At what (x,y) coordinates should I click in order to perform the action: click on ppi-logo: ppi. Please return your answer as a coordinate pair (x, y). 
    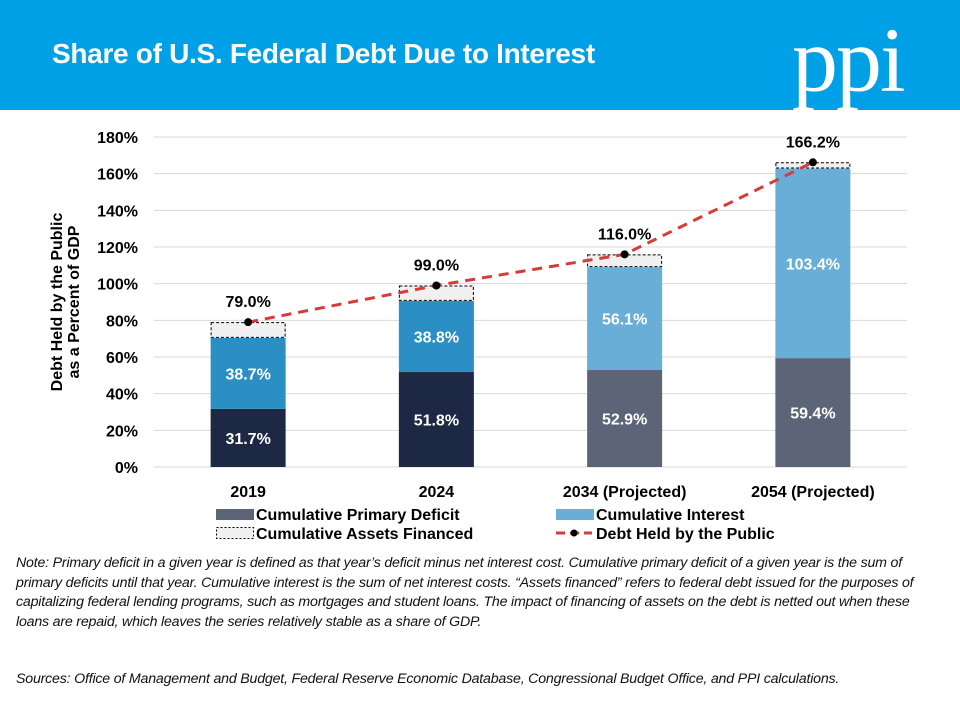
    Looking at the image, I should click on (849, 60).